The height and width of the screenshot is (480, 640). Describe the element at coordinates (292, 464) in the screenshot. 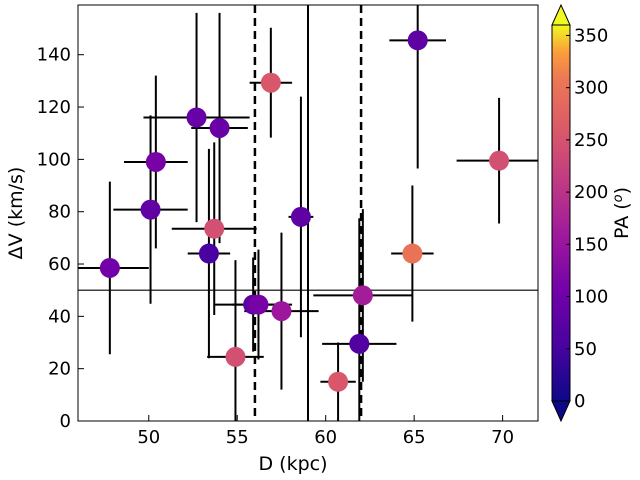

I see `x-axis-title: D (kpc)` at that location.